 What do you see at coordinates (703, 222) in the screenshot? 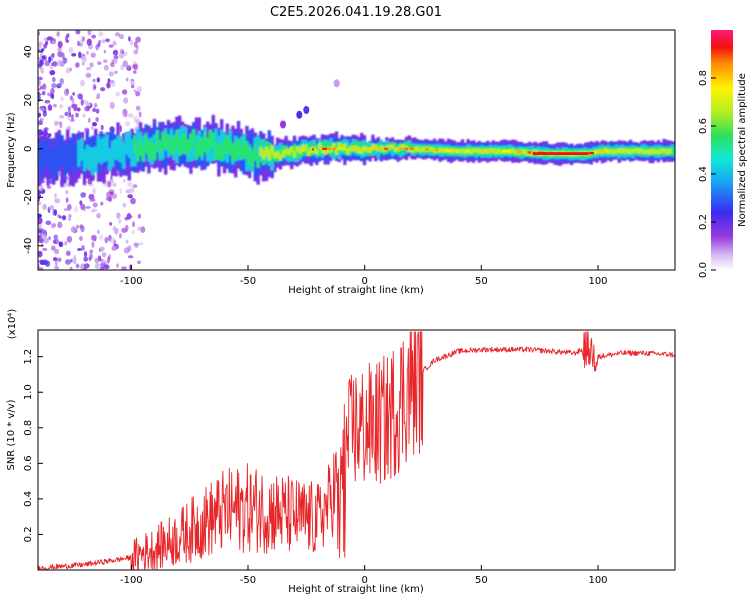
I see `colorbar-tick-label: 0.2` at bounding box center [703, 222].